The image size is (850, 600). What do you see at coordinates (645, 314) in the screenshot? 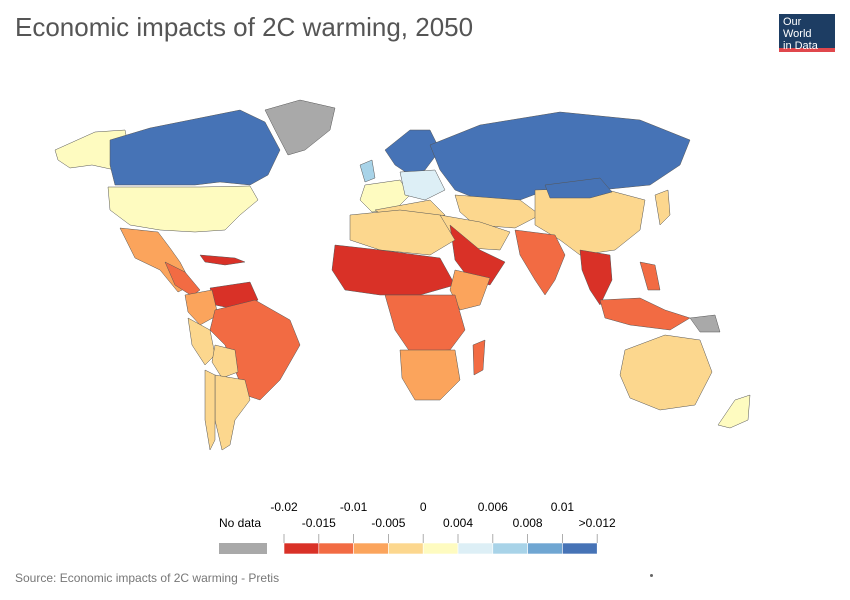
I see `region-indonesia` at bounding box center [645, 314].